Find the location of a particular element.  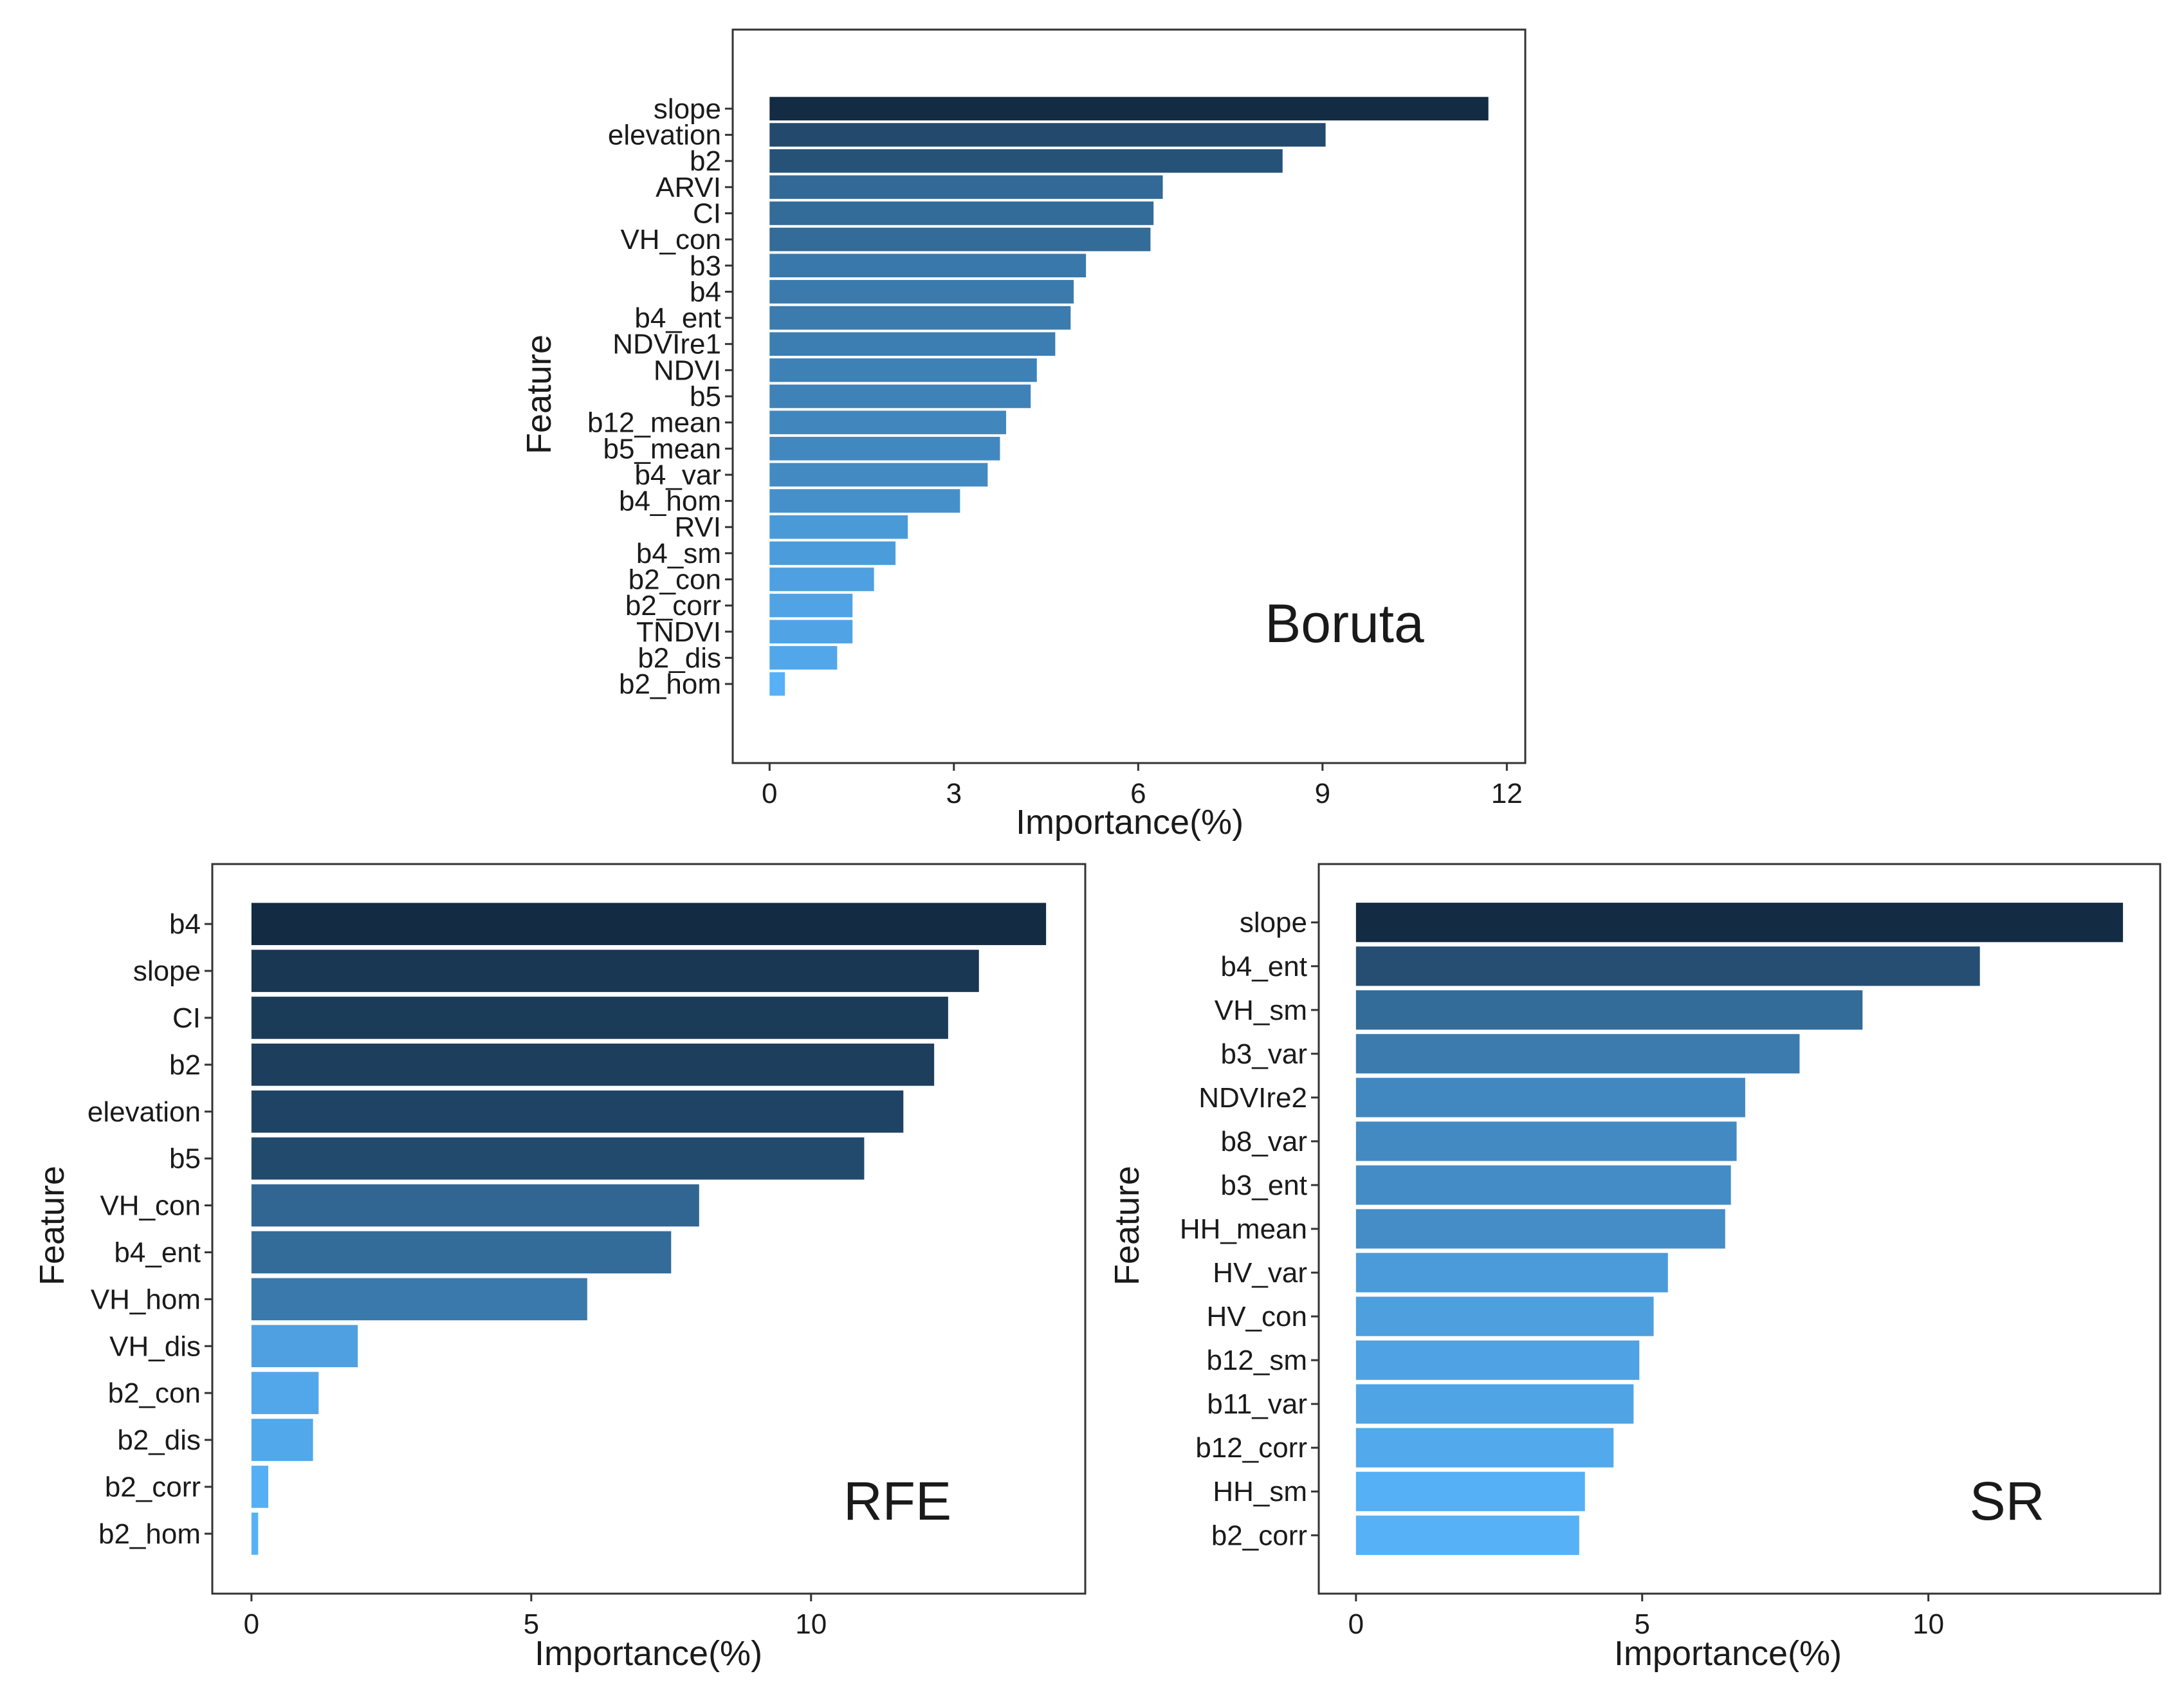

boruta-category-label: VH_con is located at coordinates (670, 239).